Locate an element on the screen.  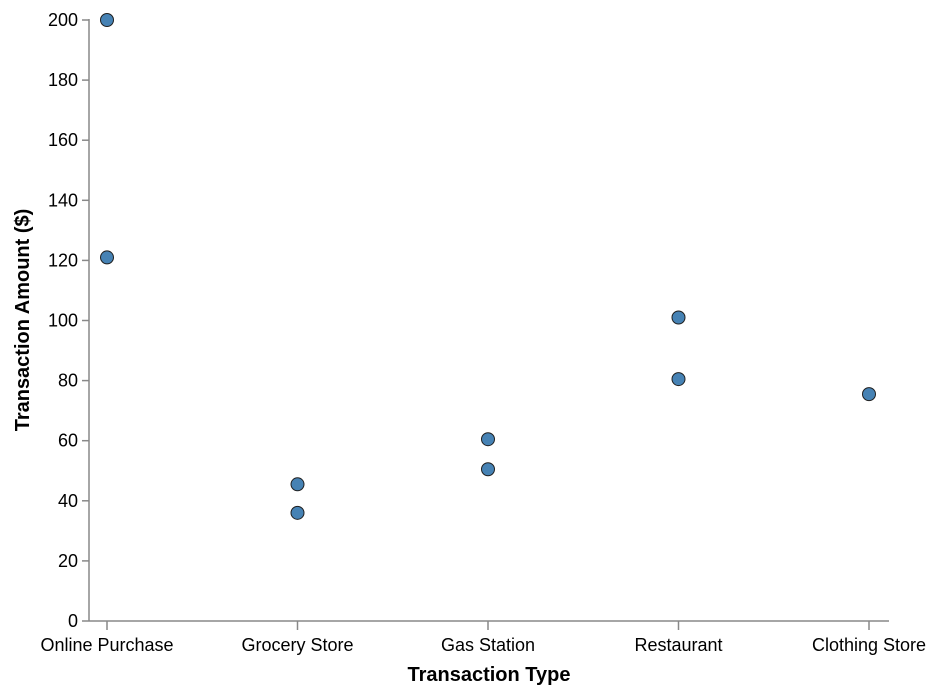
y-axis-title: Transaction Amount ($) is located at coordinates (23, 320).